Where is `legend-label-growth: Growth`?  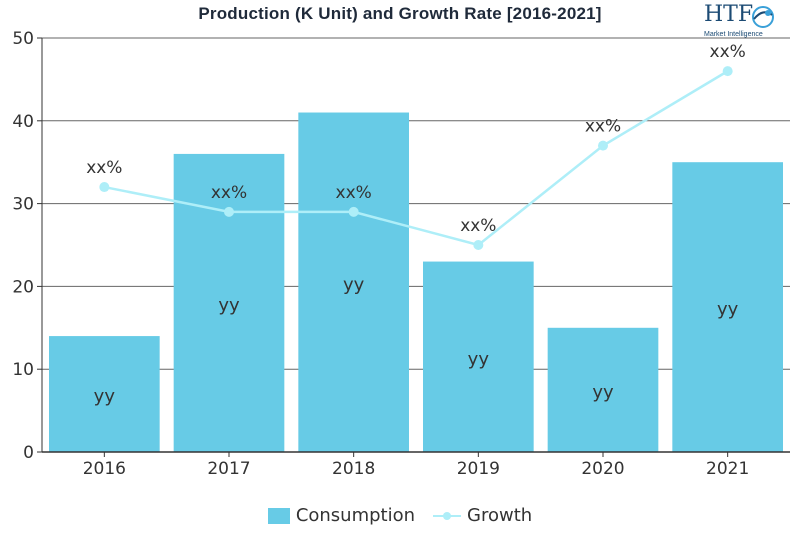 legend-label-growth: Growth is located at coordinates (500, 515).